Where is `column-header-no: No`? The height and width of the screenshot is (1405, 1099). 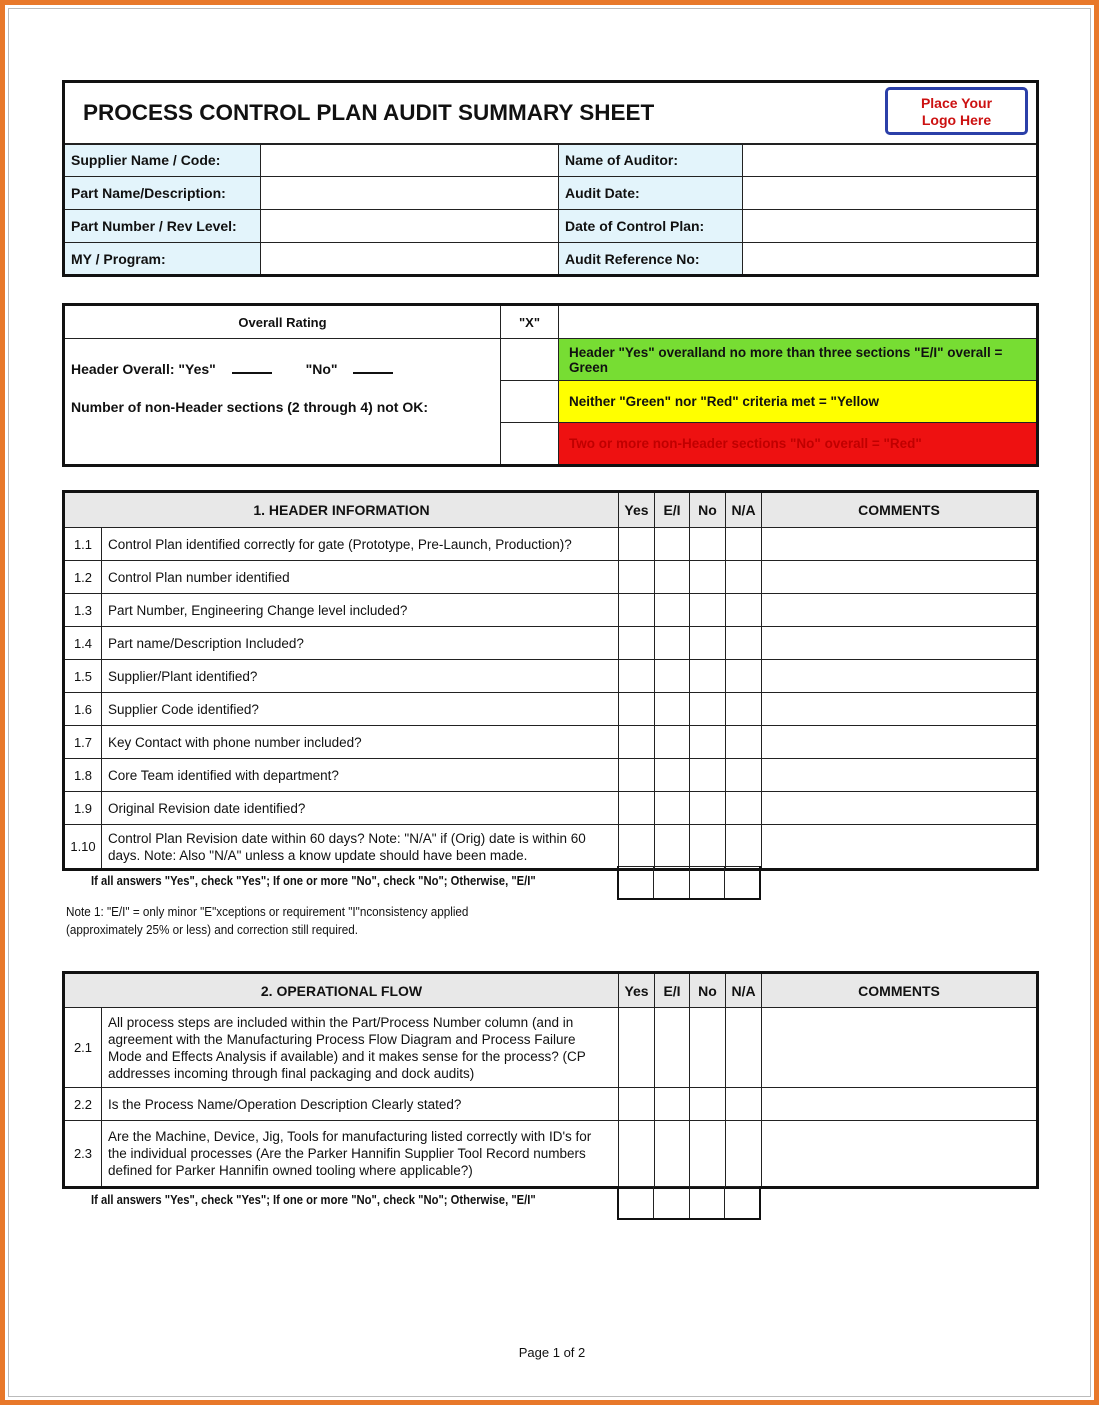 column-header-no: No is located at coordinates (707, 509).